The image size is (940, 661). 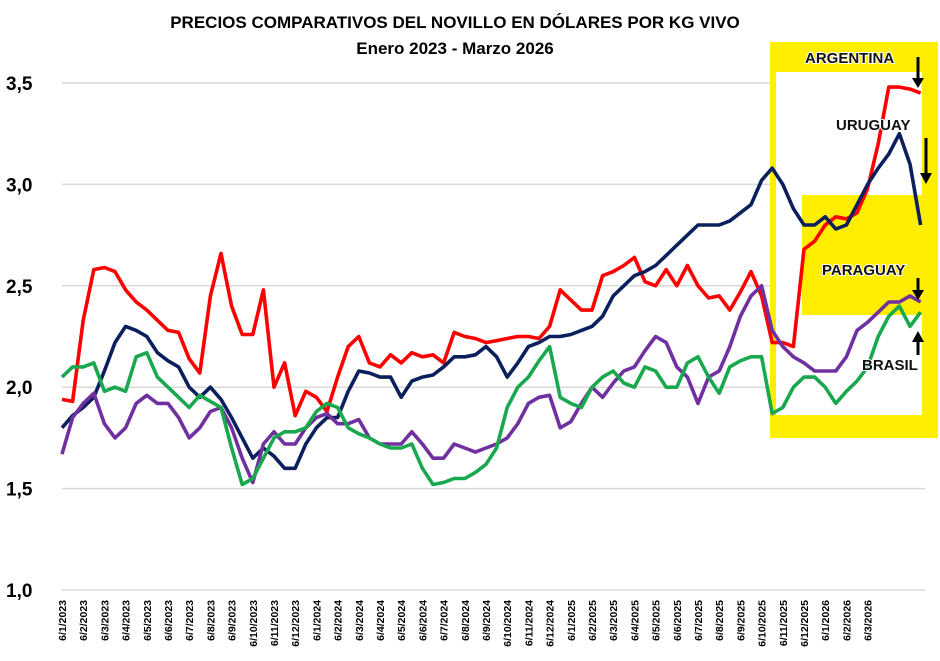 I want to click on x-tick-label: 6/11/2024, so click(x=529, y=623).